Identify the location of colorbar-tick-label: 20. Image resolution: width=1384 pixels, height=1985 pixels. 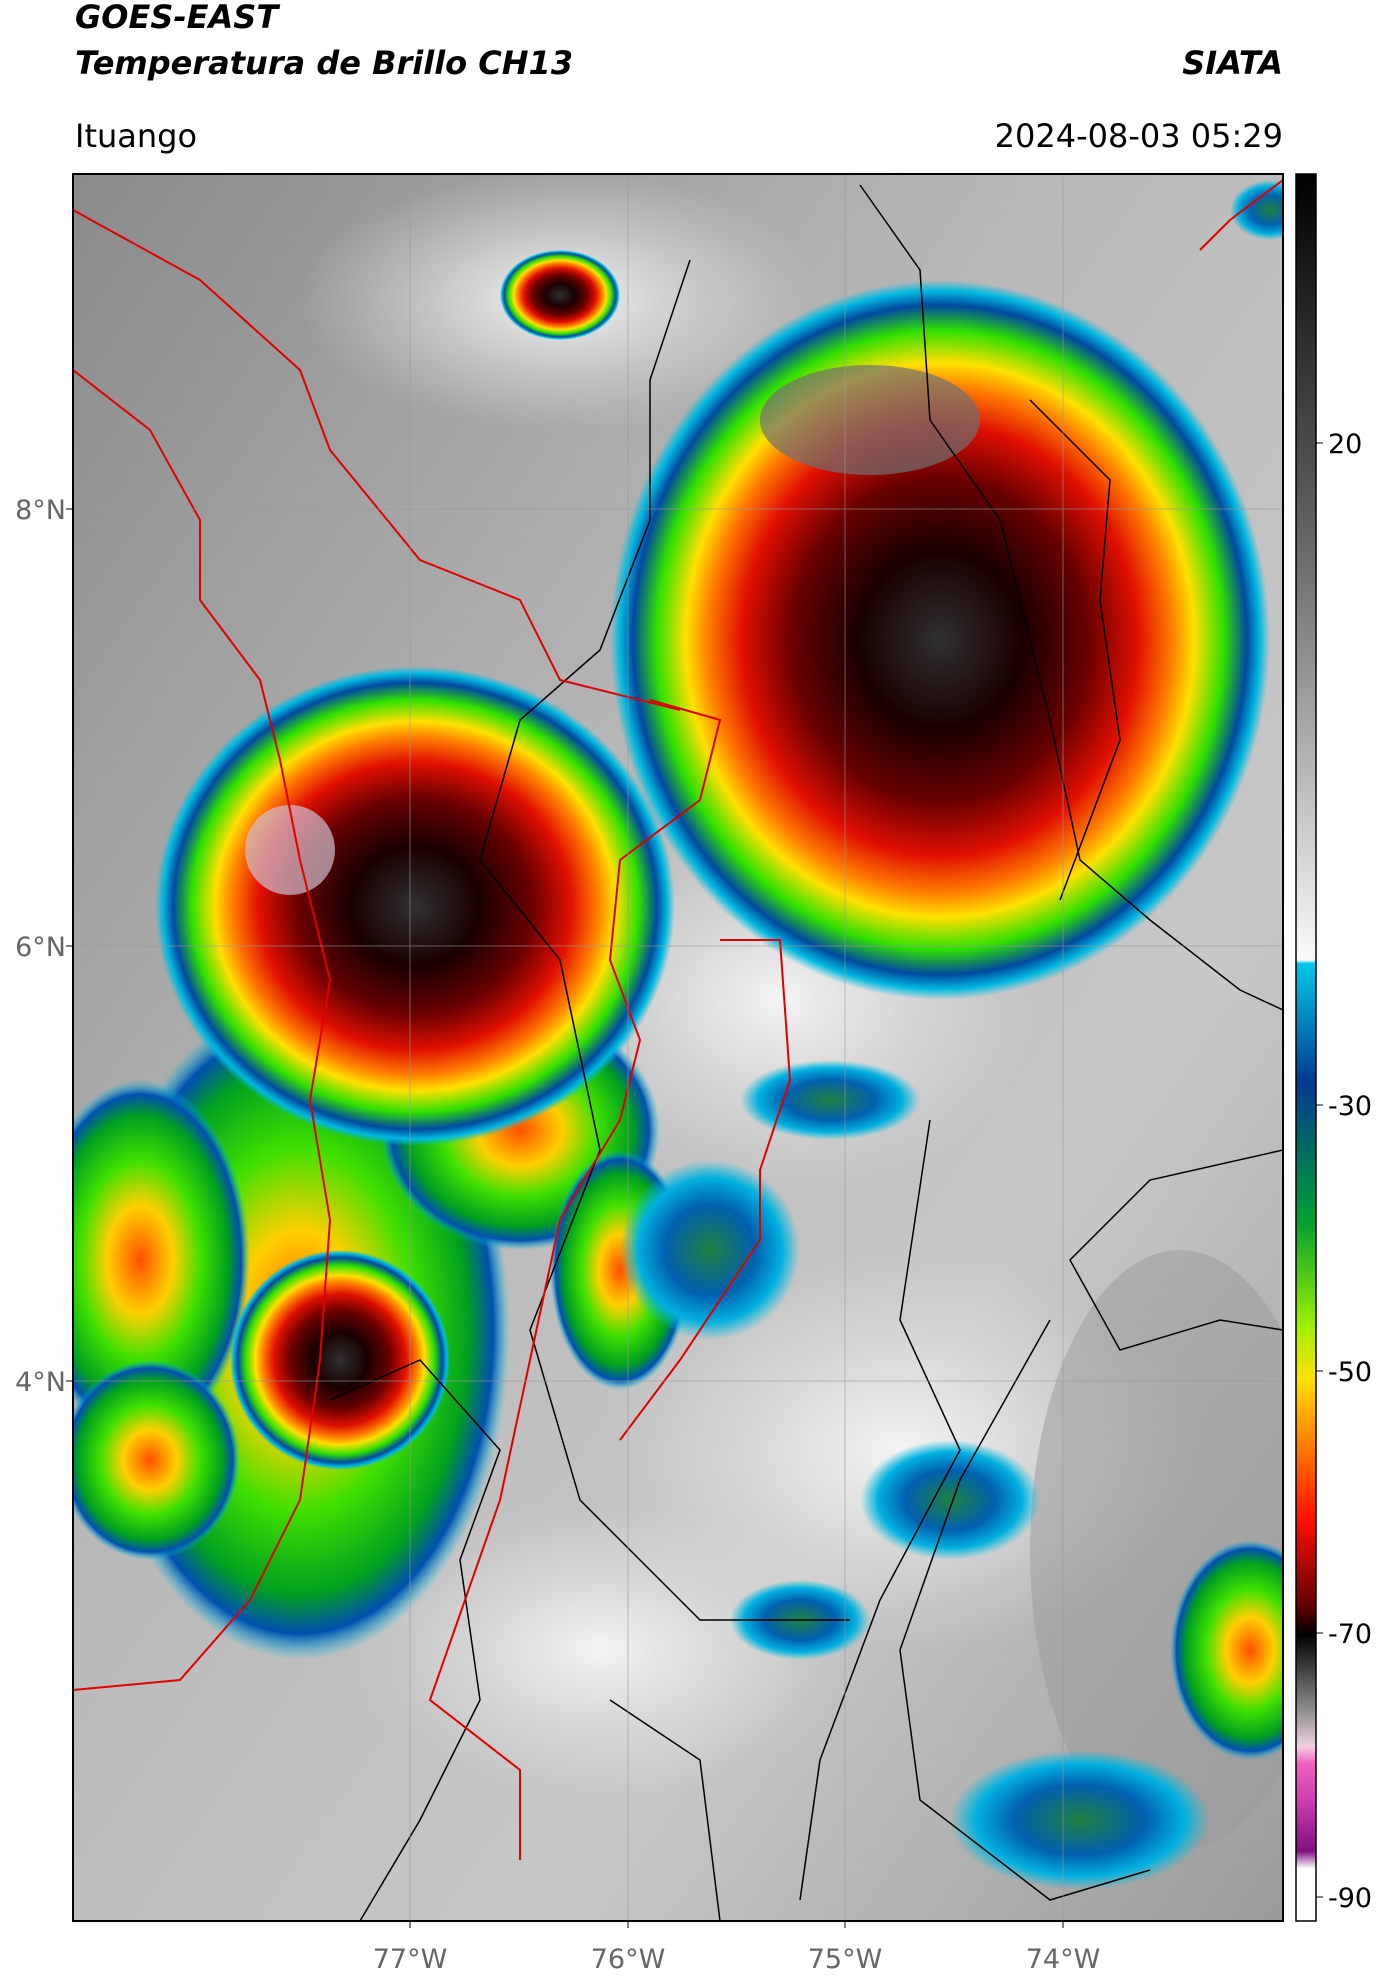
(1345, 444).